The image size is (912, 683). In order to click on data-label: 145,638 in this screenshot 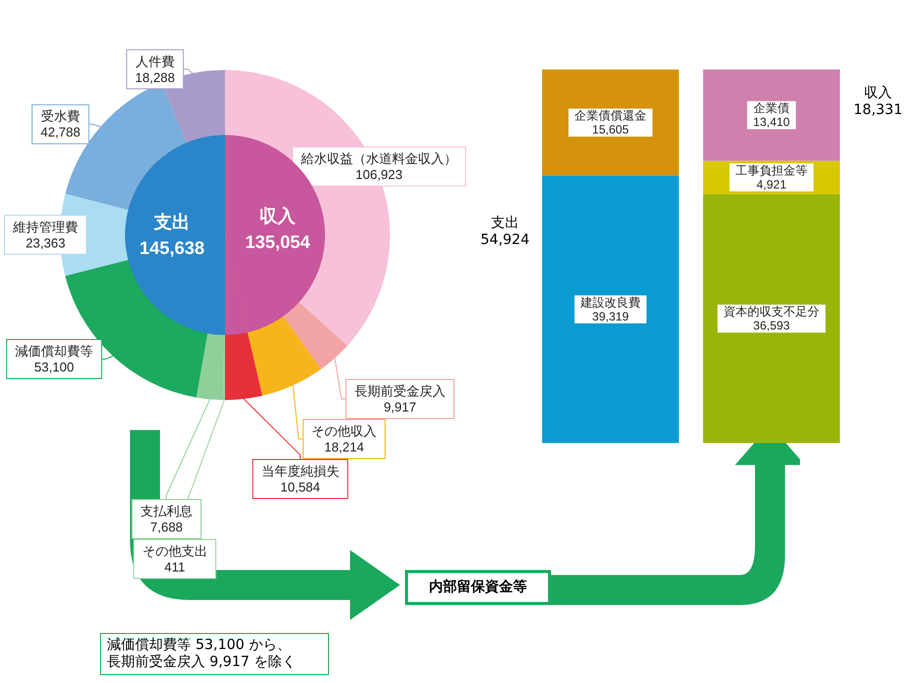, I will do `click(172, 248)`.